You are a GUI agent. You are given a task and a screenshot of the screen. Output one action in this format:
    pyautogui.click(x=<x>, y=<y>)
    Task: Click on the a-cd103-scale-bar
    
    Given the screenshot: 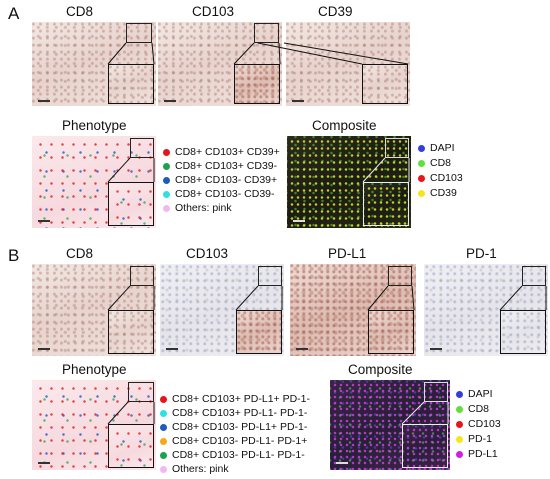 What is the action you would take?
    pyautogui.click(x=170, y=101)
    